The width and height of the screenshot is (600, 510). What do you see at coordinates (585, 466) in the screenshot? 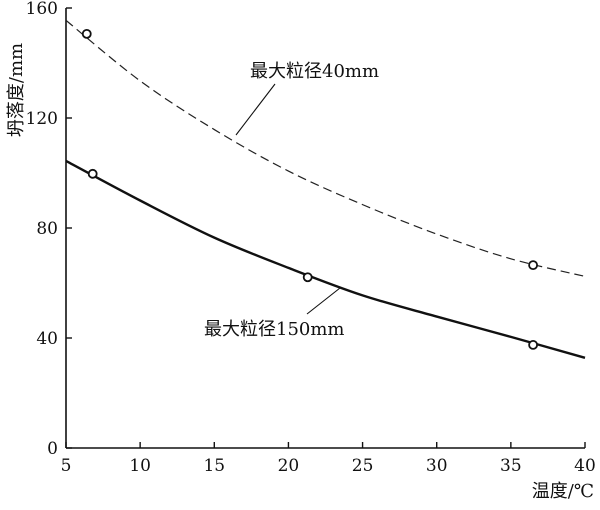
I see `x-tick-label: 40` at bounding box center [585, 466].